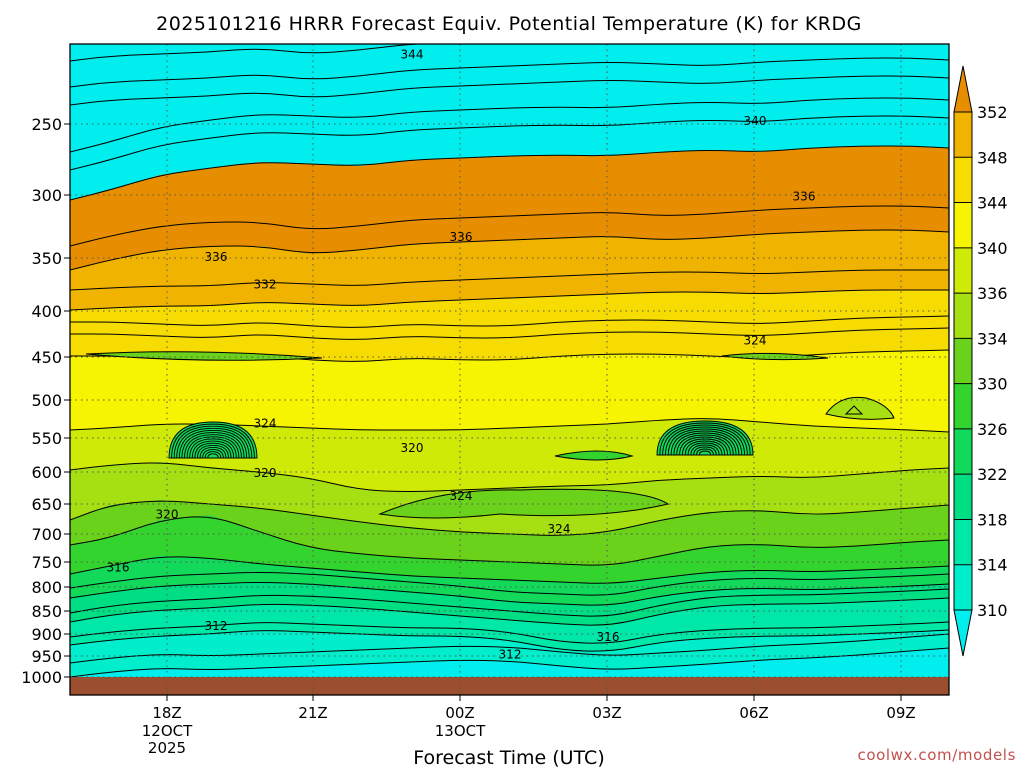  What do you see at coordinates (167, 731) in the screenshot?
I see `x-tick-sublabel: 12OCT` at bounding box center [167, 731].